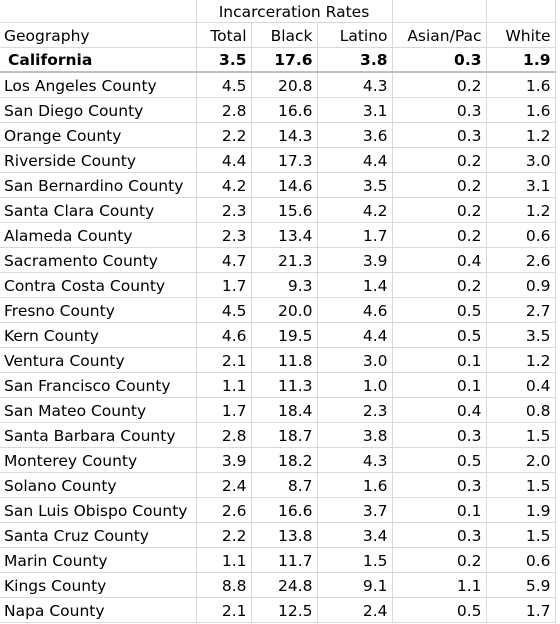 The height and width of the screenshot is (624, 560). Describe the element at coordinates (439, 585) in the screenshot. I see `county-asian-pac-cell: 1.1` at that location.